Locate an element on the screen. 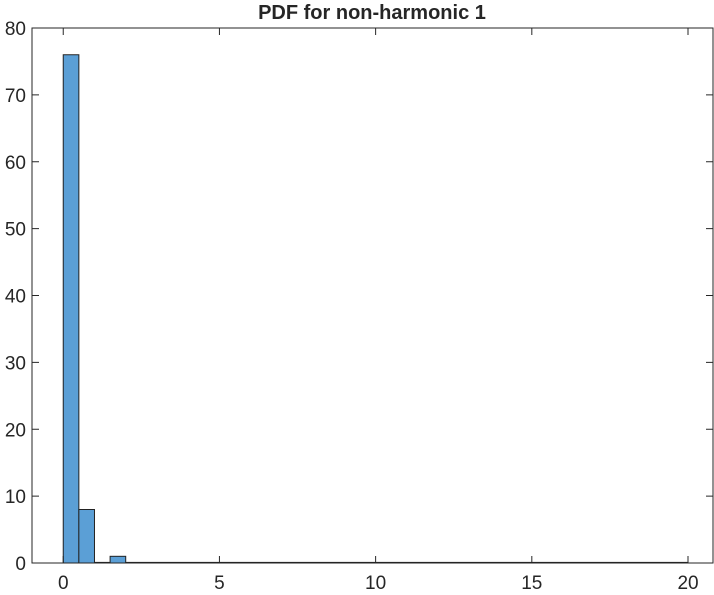 The height and width of the screenshot is (595, 714). x-tick-label-20: 20 is located at coordinates (687, 583).